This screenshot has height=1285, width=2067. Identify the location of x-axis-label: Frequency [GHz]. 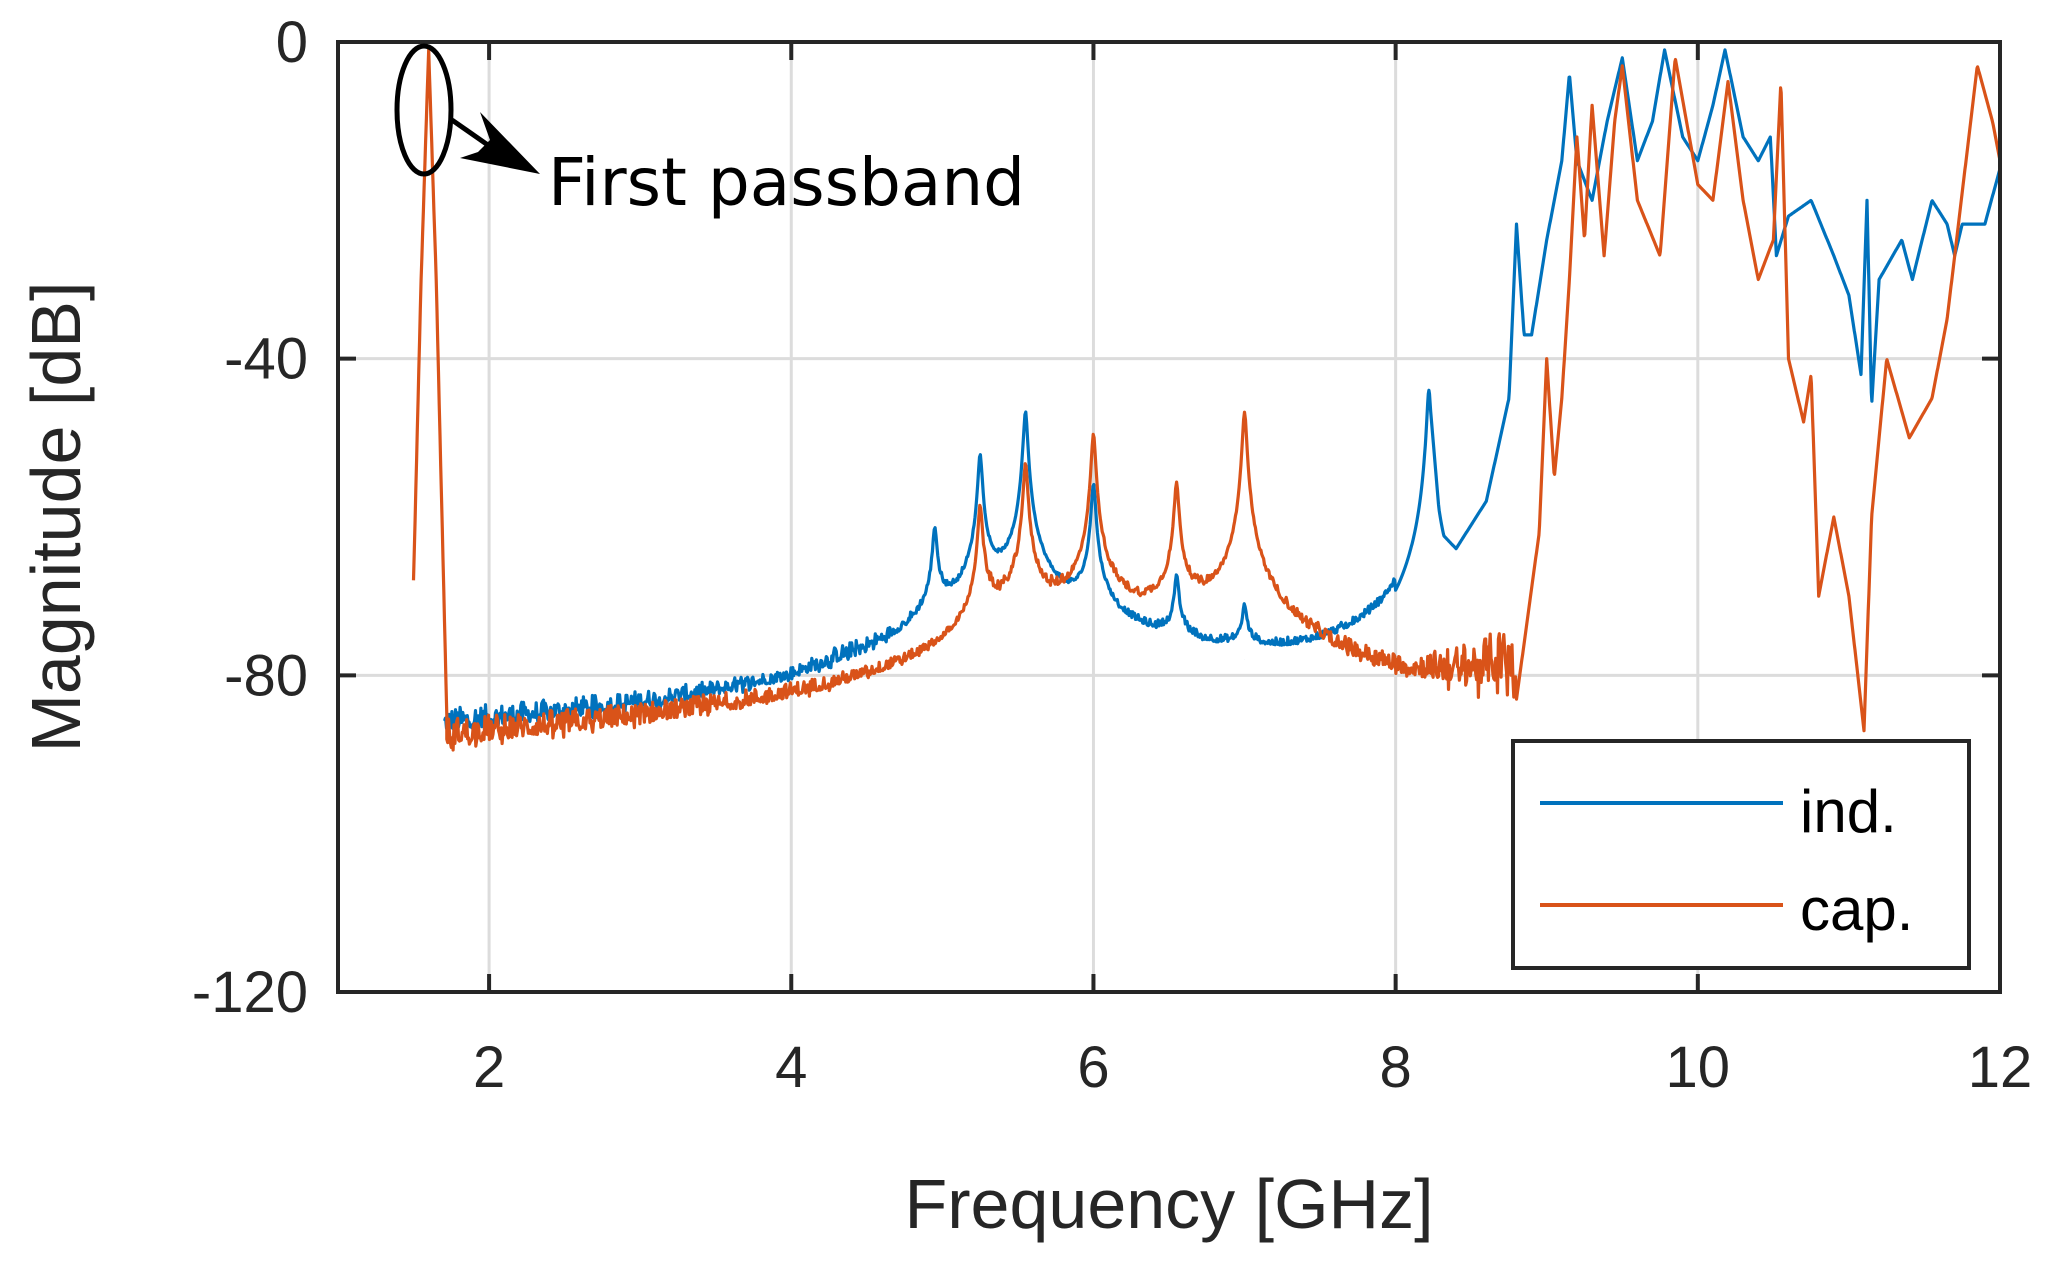
(1168, 1204).